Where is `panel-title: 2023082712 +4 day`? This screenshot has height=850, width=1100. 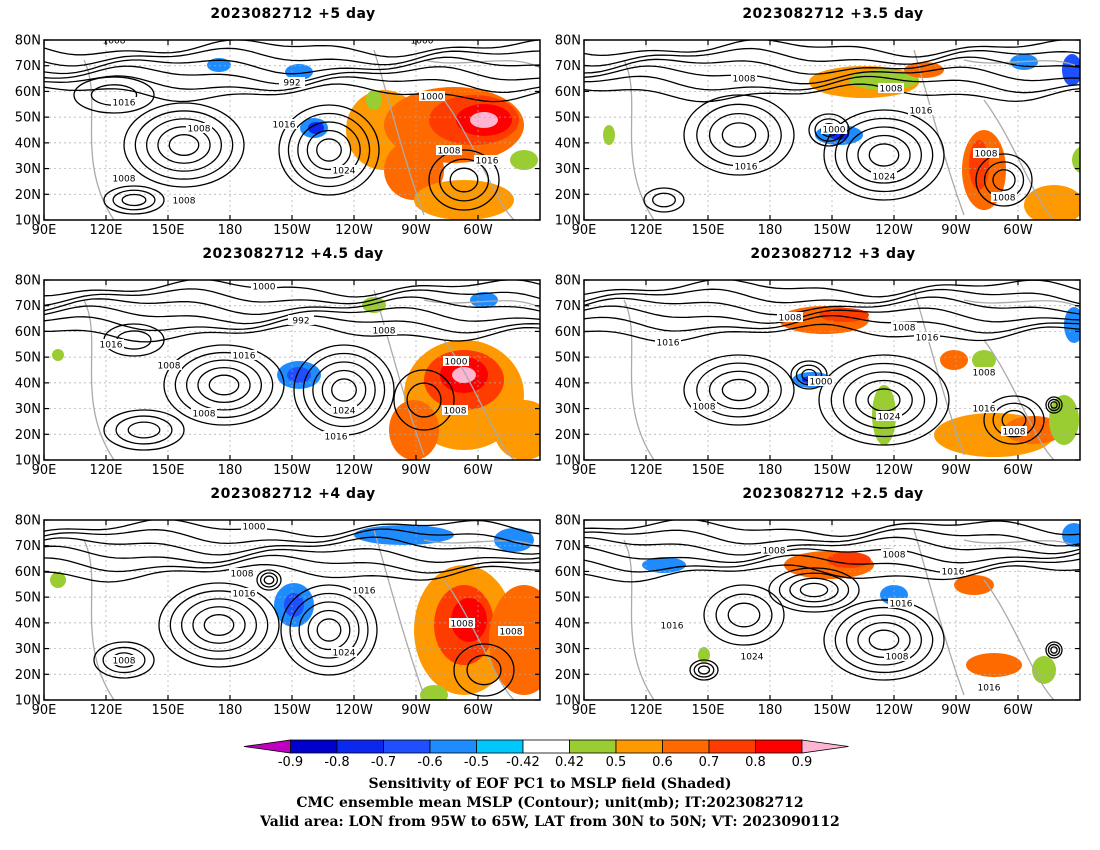 panel-title: 2023082712 +4 day is located at coordinates (293, 494).